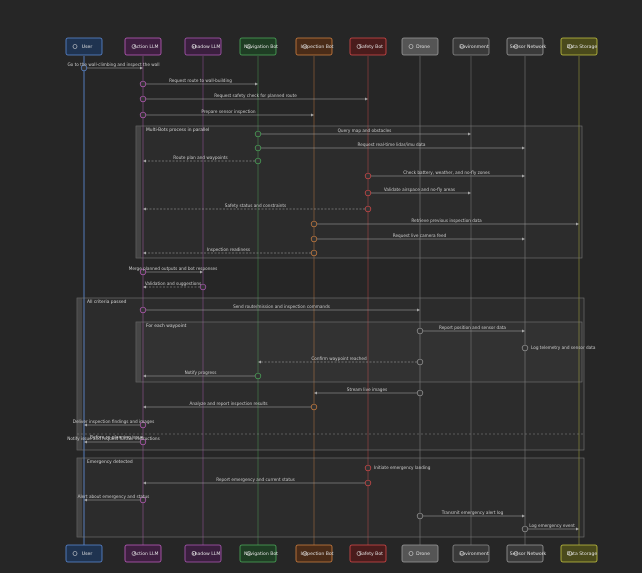  I want to click on message-label: Request route to wall-building, so click(200, 80).